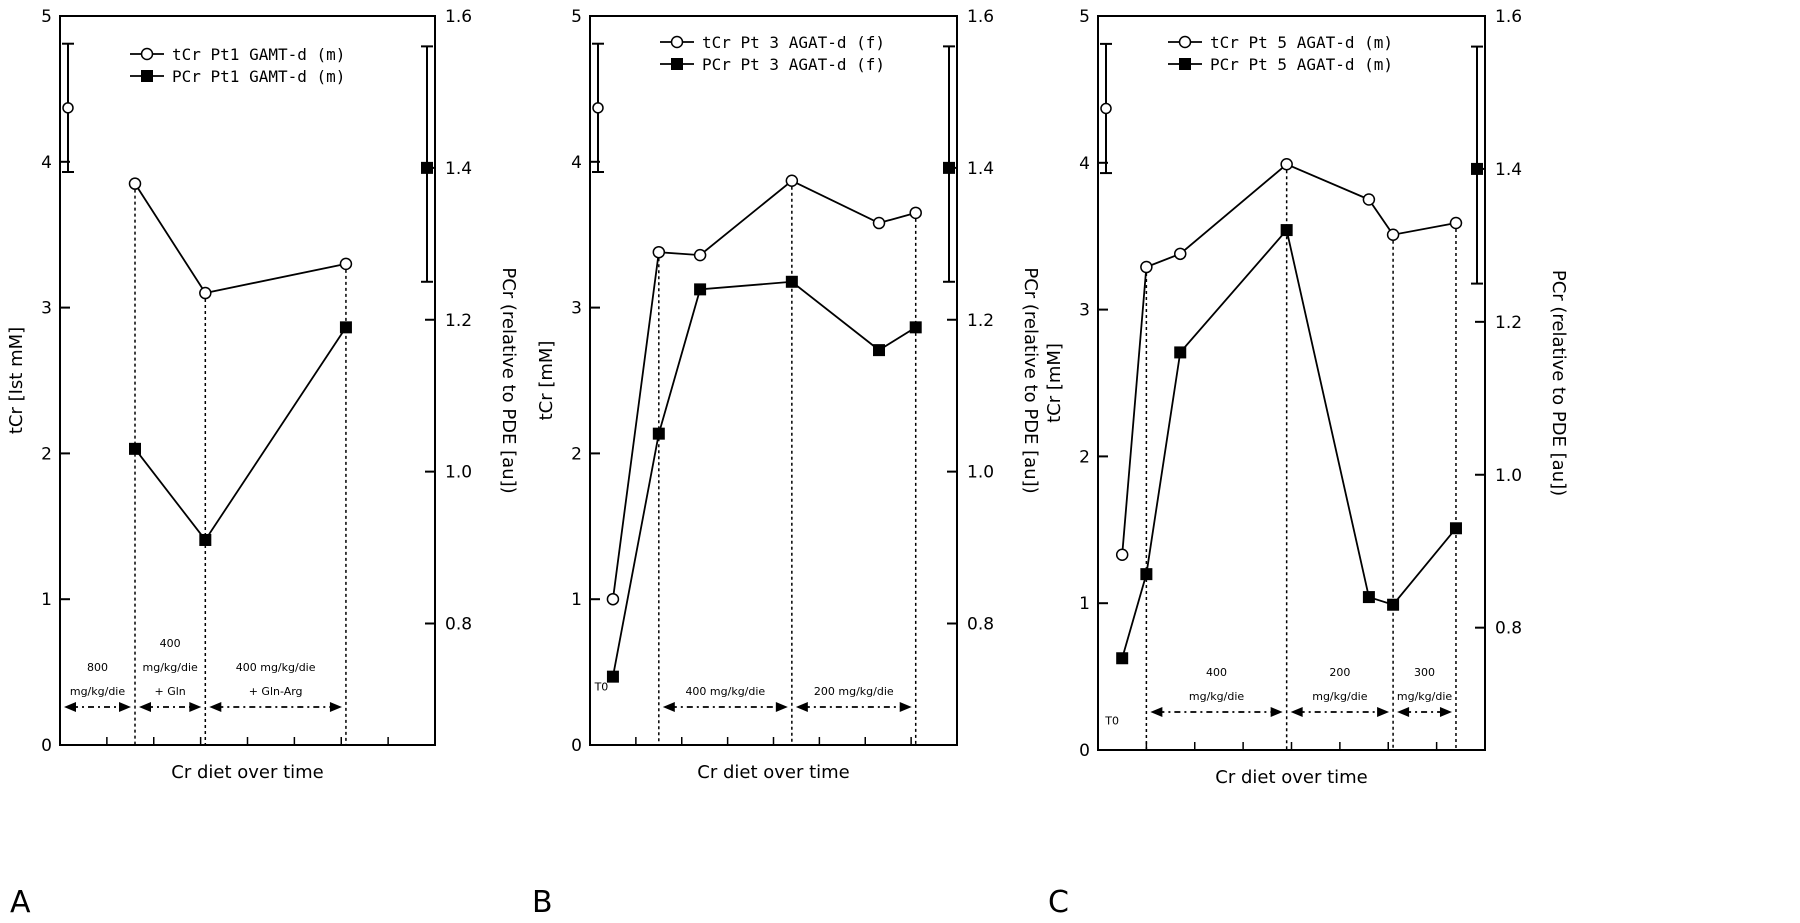  Describe the element at coordinates (1058, 902) in the screenshot. I see `panel-letter: C` at that location.